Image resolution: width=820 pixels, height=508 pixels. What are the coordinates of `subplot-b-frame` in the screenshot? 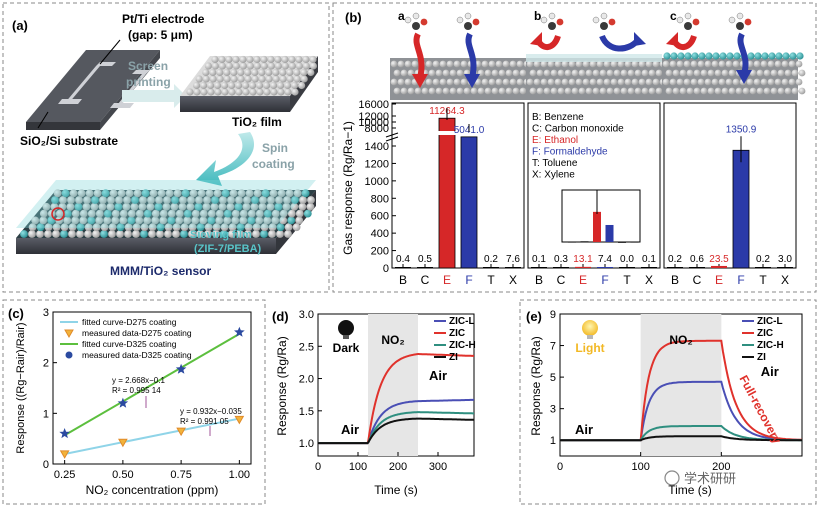 It's located at (594, 185).